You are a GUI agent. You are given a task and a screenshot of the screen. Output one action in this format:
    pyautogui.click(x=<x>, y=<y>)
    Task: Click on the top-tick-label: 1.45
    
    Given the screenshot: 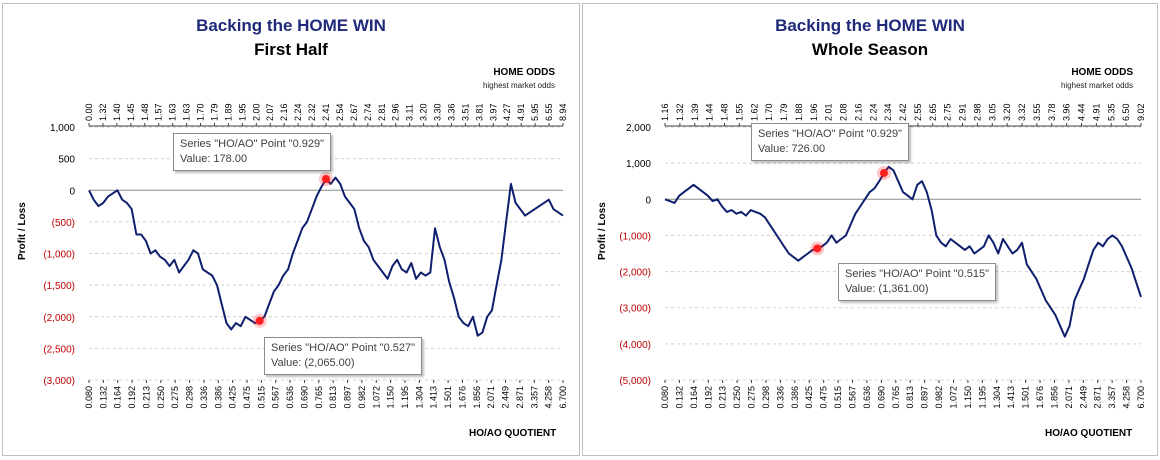 What is the action you would take?
    pyautogui.click(x=131, y=112)
    